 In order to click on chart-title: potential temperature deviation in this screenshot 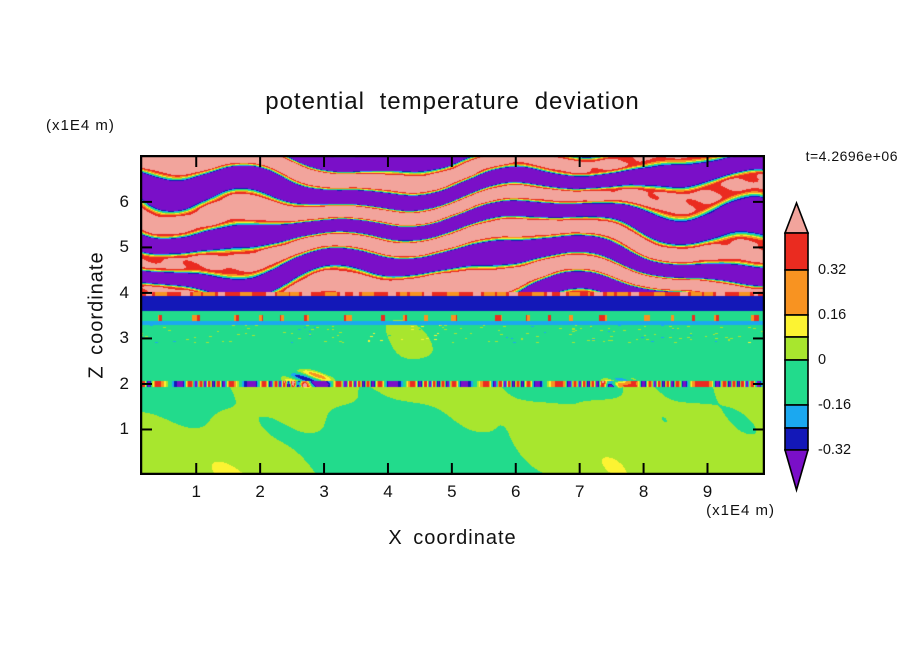, I will do `click(452, 101)`.